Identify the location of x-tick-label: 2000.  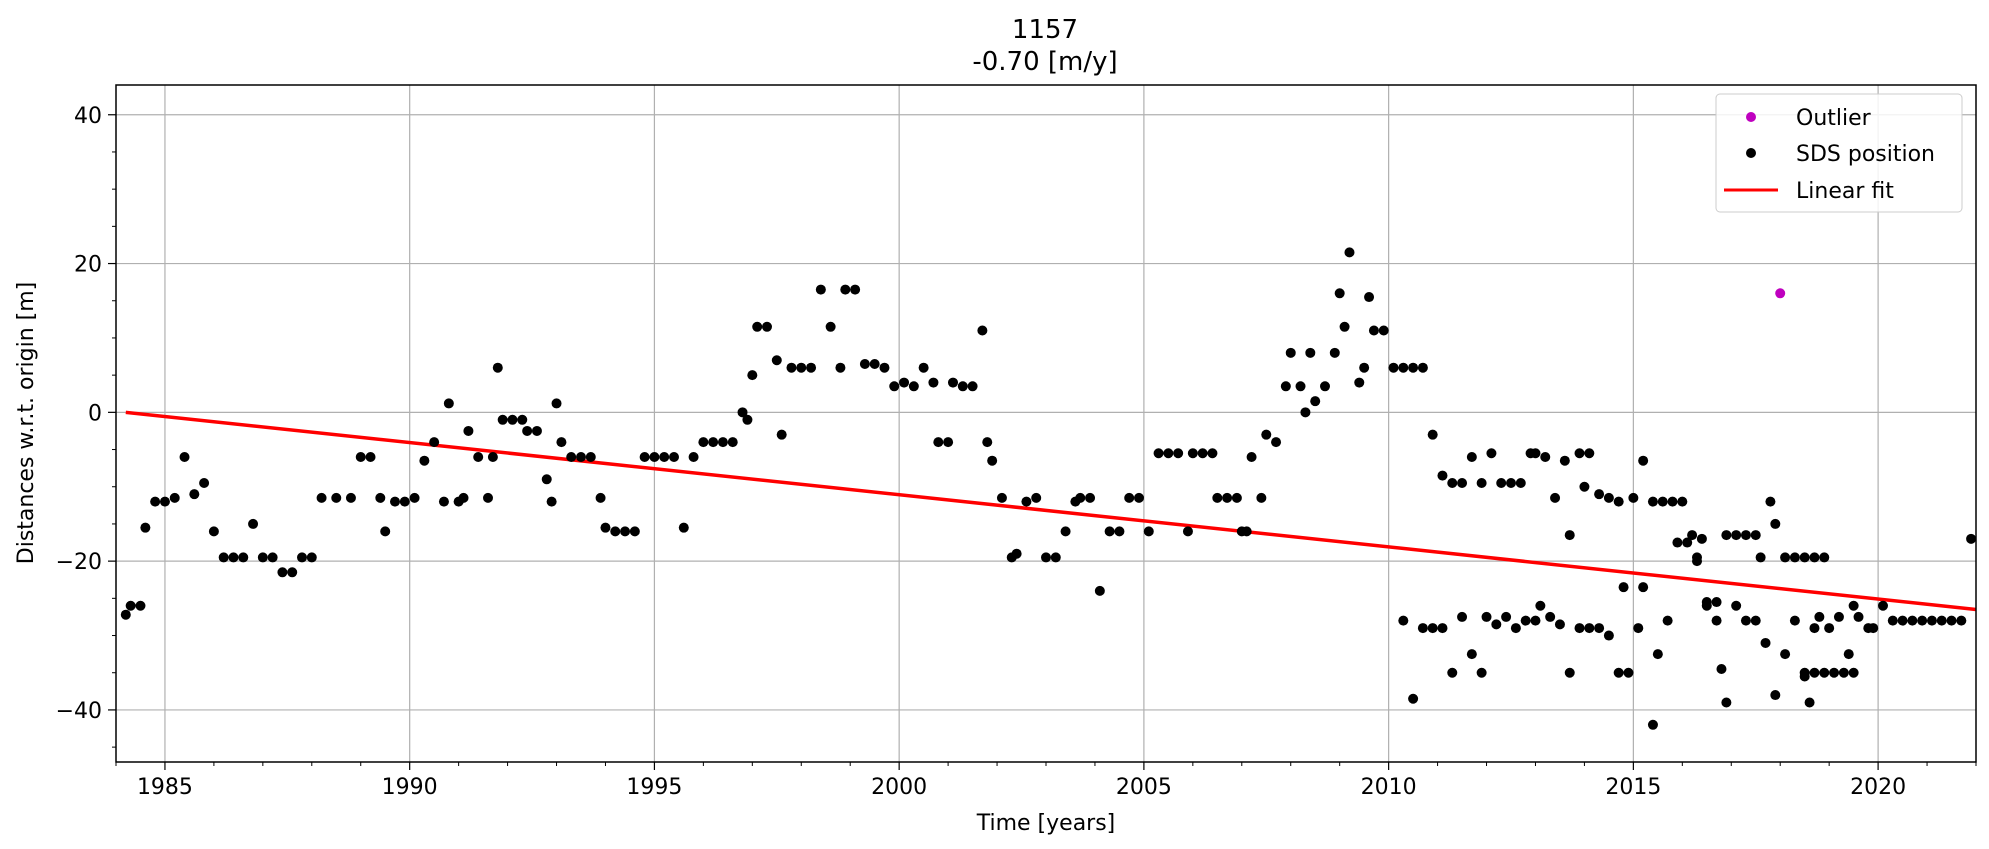
(899, 787).